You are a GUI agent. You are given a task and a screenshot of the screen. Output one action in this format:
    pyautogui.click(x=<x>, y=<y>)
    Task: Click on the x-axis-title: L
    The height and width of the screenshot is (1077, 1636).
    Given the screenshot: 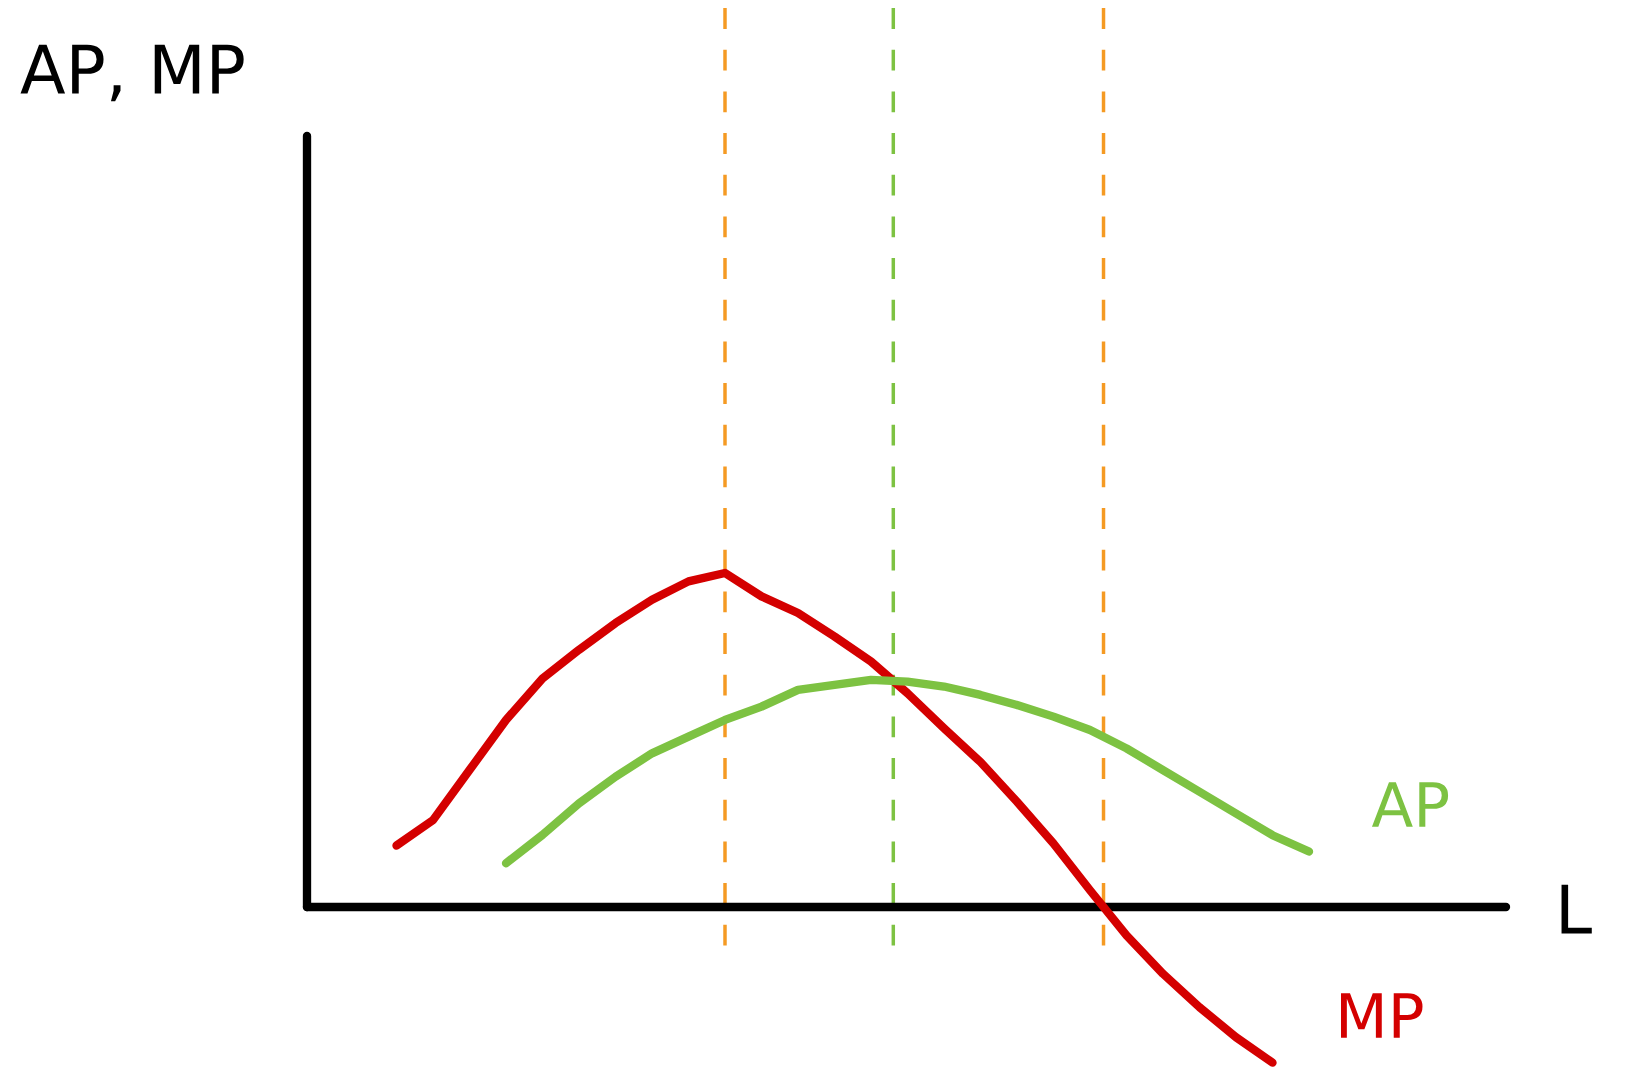 What is the action you would take?
    pyautogui.click(x=1576, y=909)
    